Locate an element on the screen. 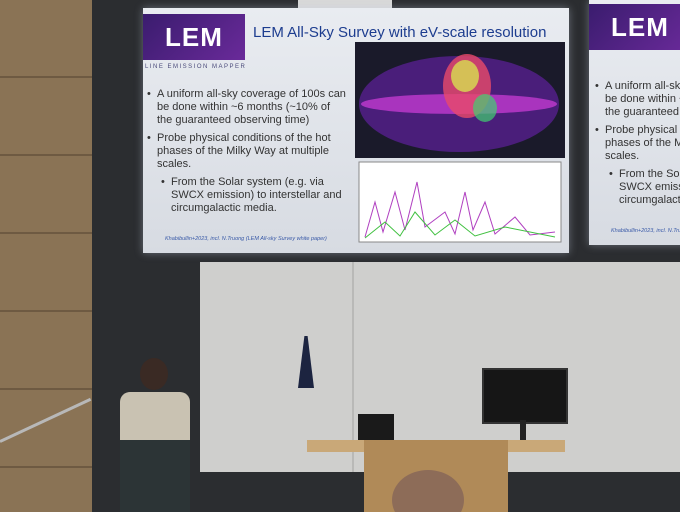 This screenshot has height=512, width=680. figures is located at coordinates (460, 142).